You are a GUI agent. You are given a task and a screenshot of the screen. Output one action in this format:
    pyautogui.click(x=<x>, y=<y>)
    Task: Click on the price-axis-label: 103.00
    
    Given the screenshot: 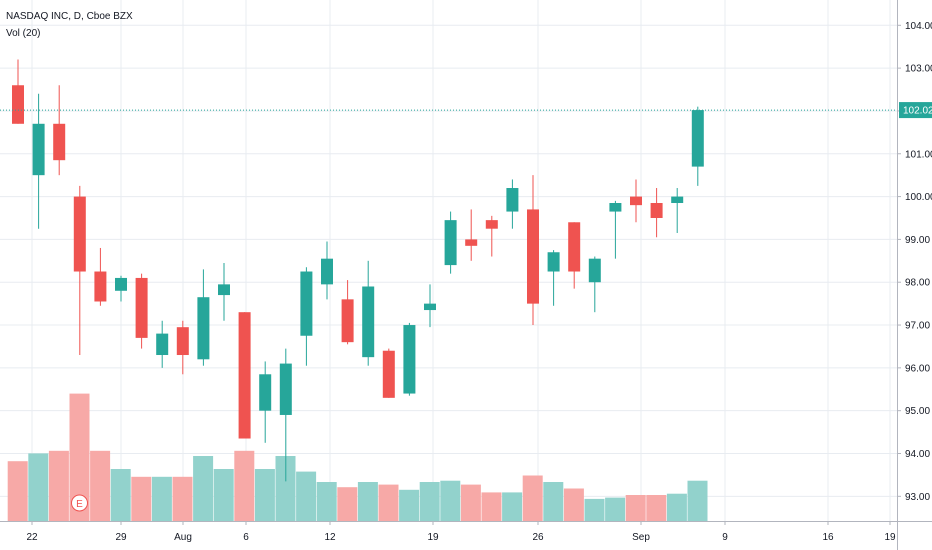 What is the action you would take?
    pyautogui.click(x=918, y=69)
    